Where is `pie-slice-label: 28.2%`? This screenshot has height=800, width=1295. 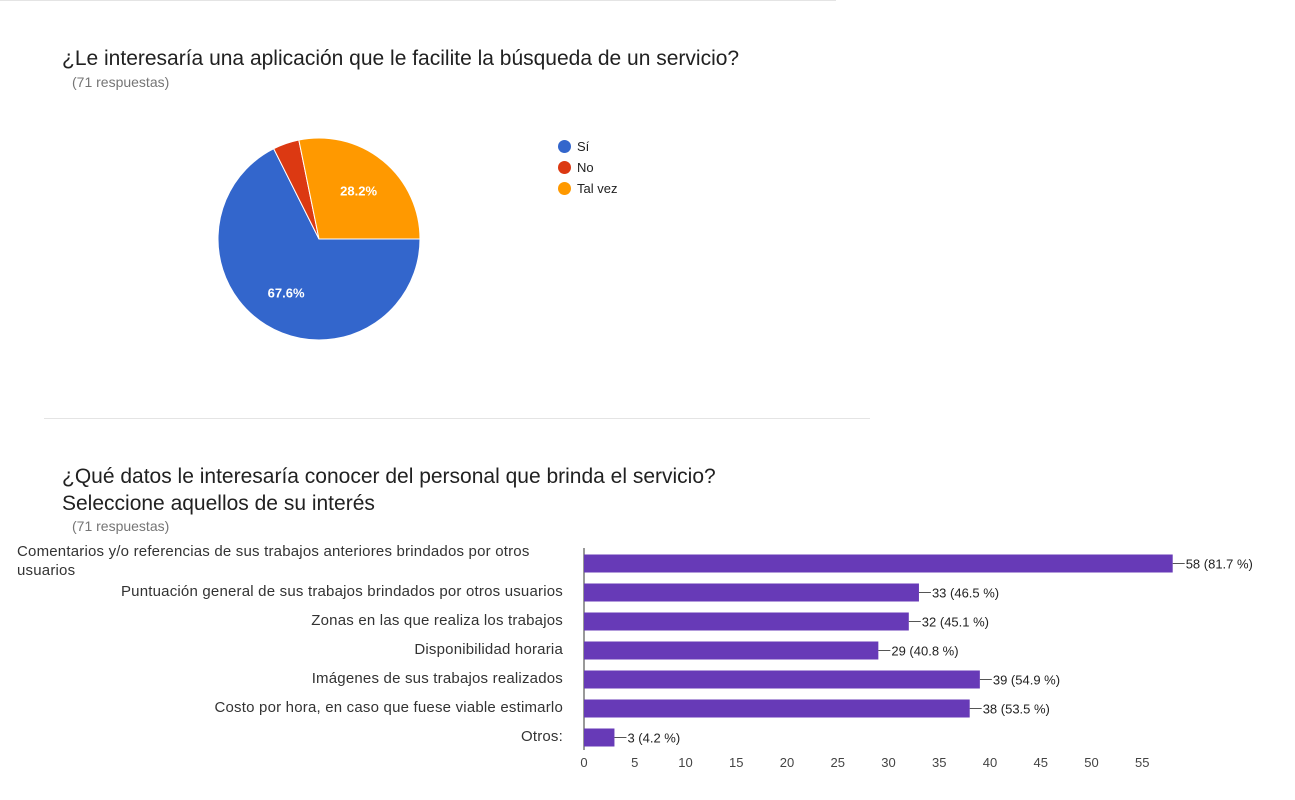 pie-slice-label: 28.2% is located at coordinates (358, 191).